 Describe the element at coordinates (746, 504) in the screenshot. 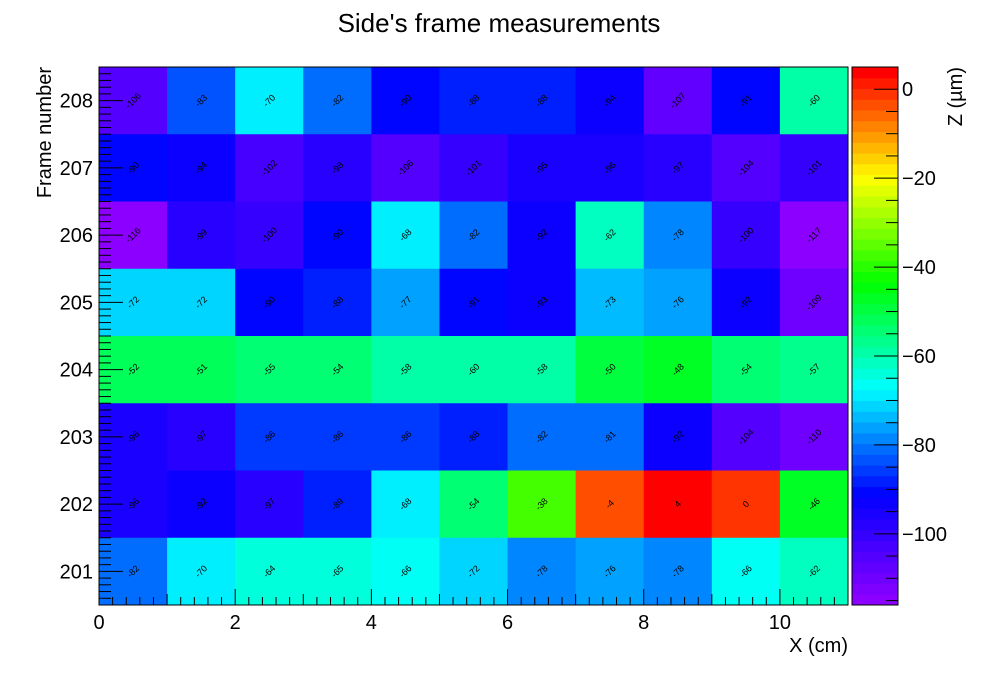

I see `cell-value-label: 0` at that location.